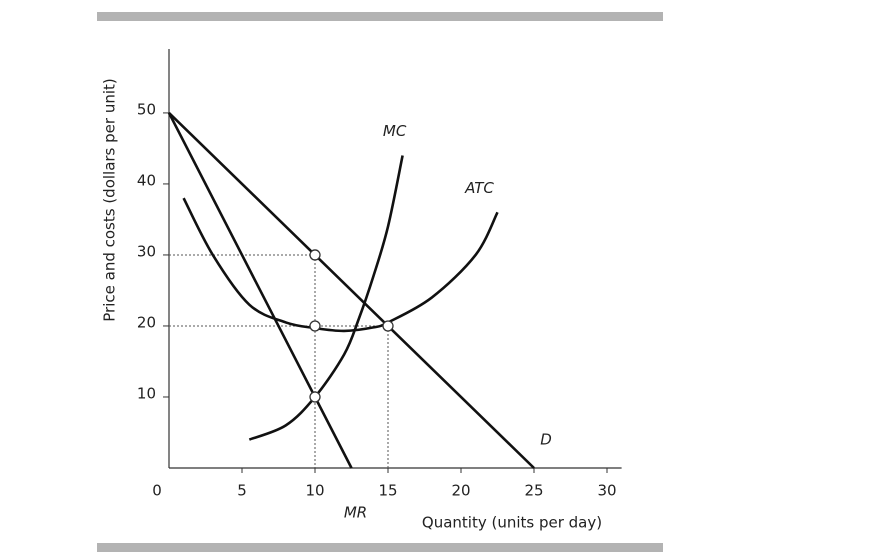  Describe the element at coordinates (380, 16) in the screenshot. I see `top-bar` at that location.